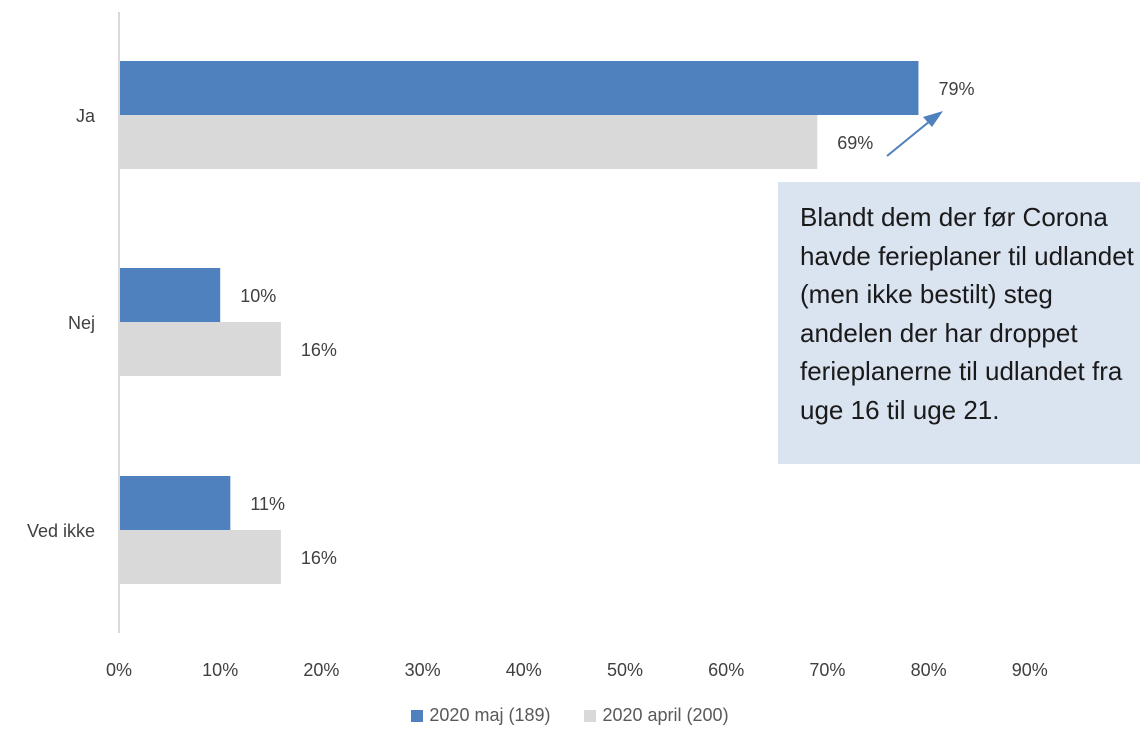 Image resolution: width=1140 pixels, height=730 pixels. Describe the element at coordinates (827, 670) in the screenshot. I see `x-tick-label: 70%` at that location.